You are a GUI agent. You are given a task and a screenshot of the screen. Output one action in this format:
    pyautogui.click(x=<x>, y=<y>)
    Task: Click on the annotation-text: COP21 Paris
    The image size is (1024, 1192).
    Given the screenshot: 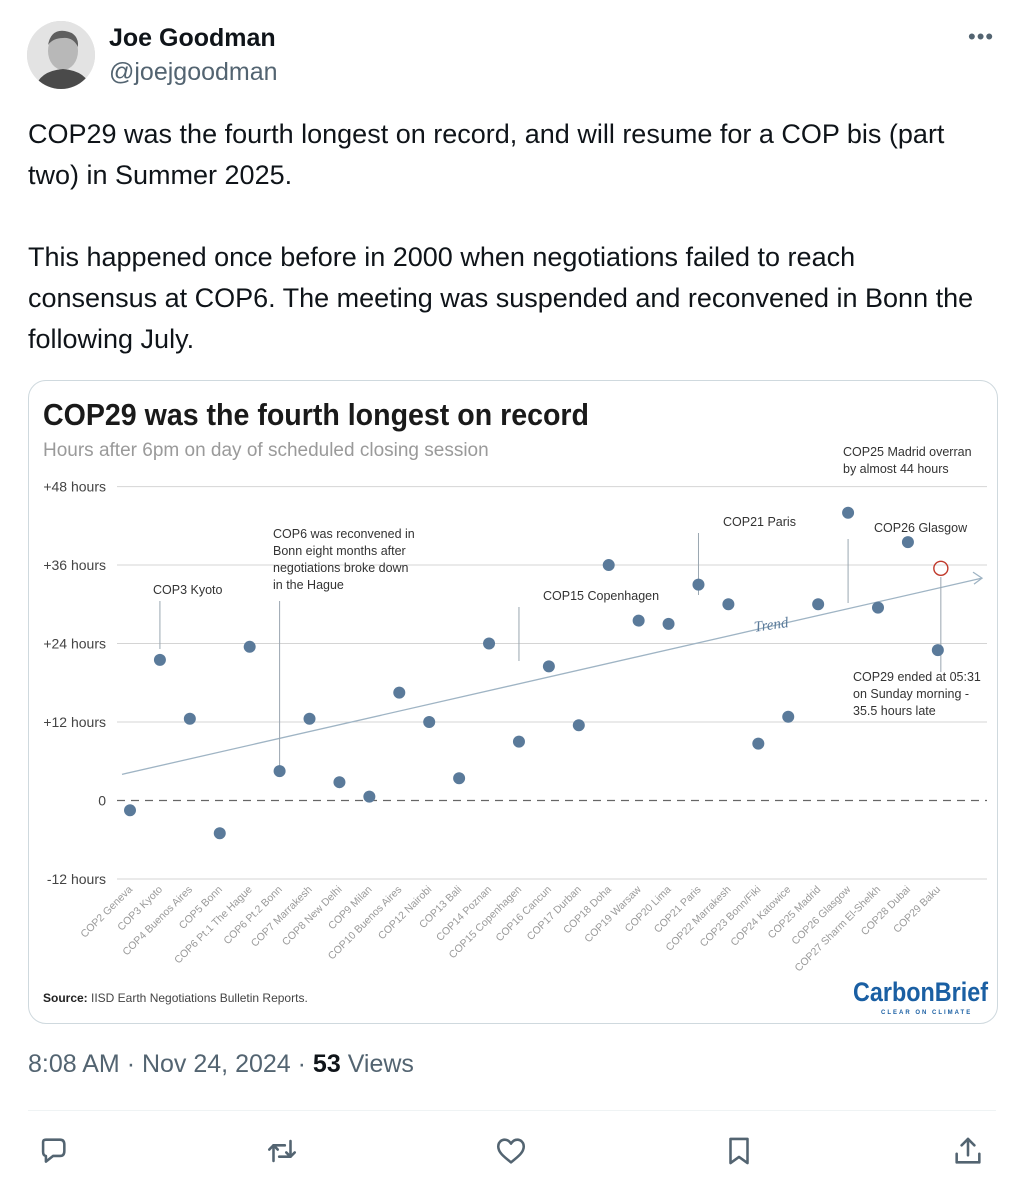 What is the action you would take?
    pyautogui.click(x=759, y=522)
    